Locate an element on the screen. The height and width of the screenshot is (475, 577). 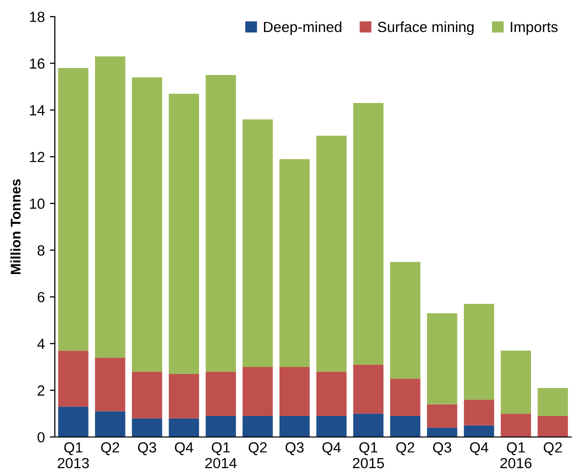
y-tick-label: 0 is located at coordinates (41, 437).